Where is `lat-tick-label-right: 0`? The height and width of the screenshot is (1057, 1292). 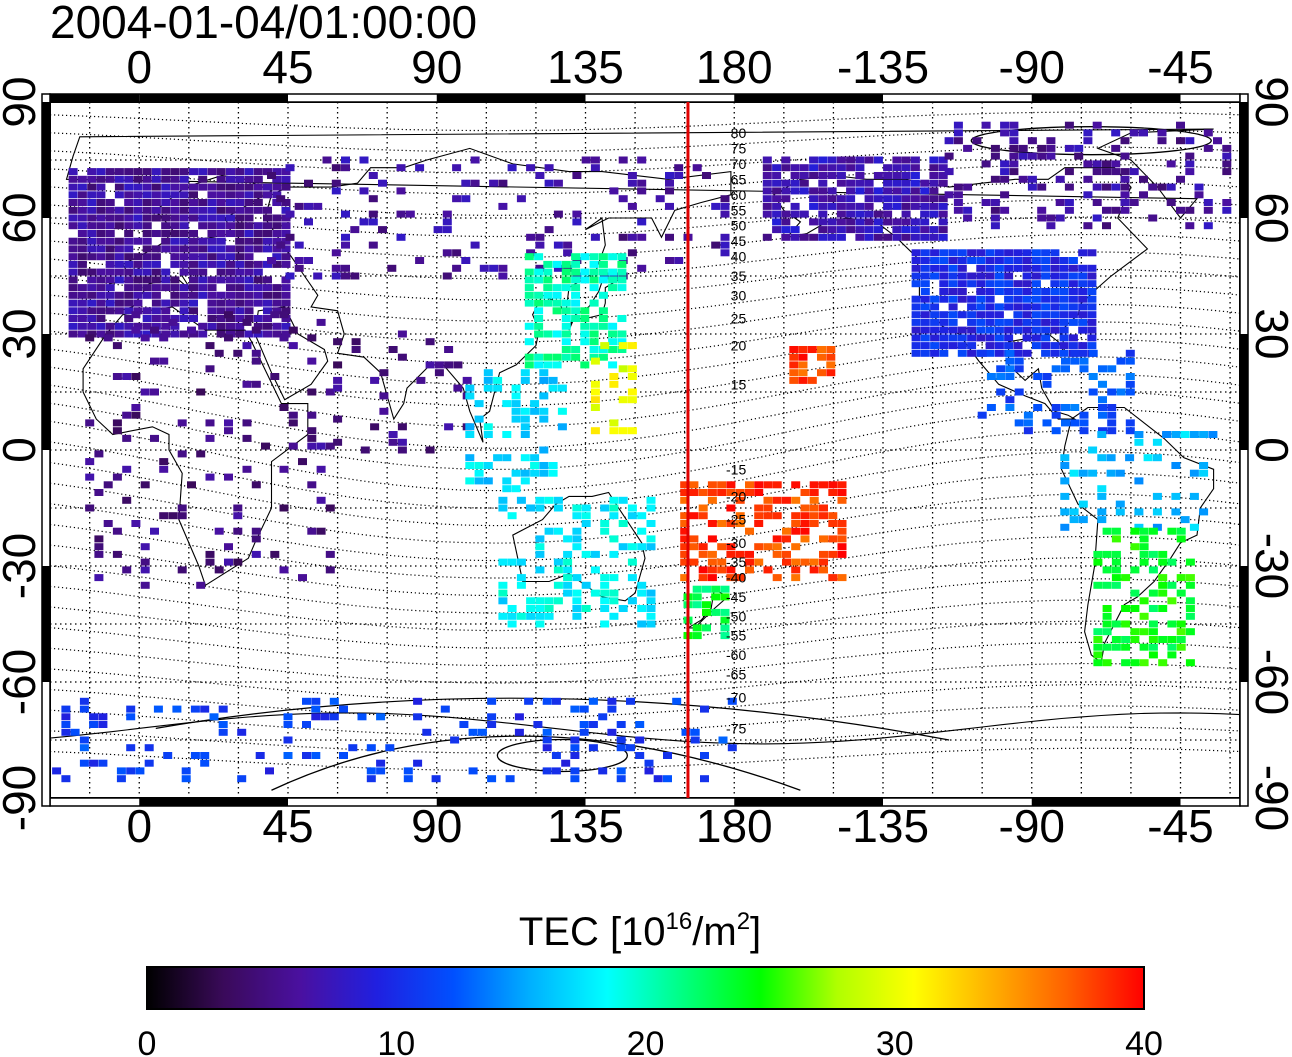
lat-tick-label-right: 0 is located at coordinates (1269, 450).